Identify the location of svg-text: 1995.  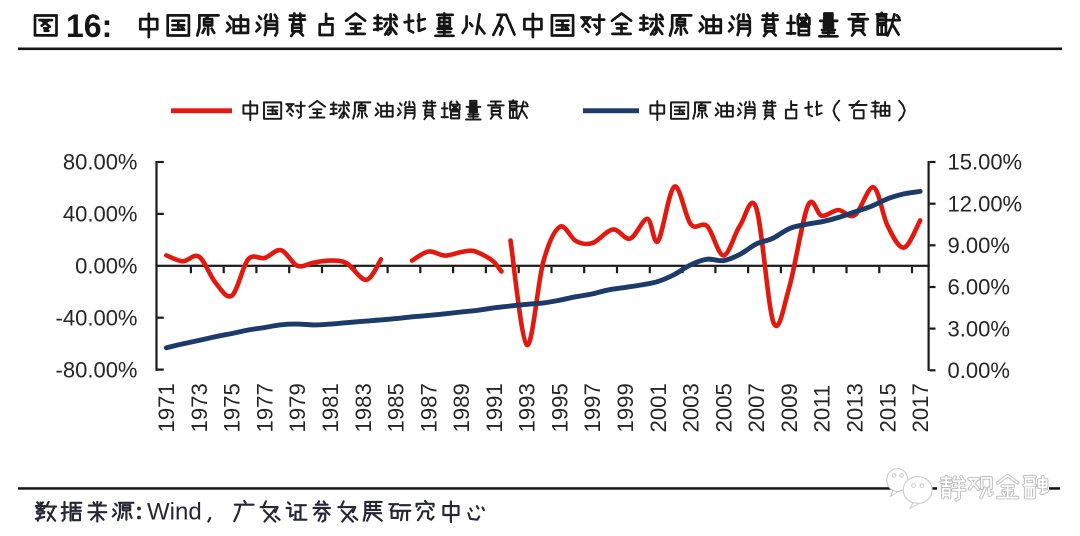
(560, 407).